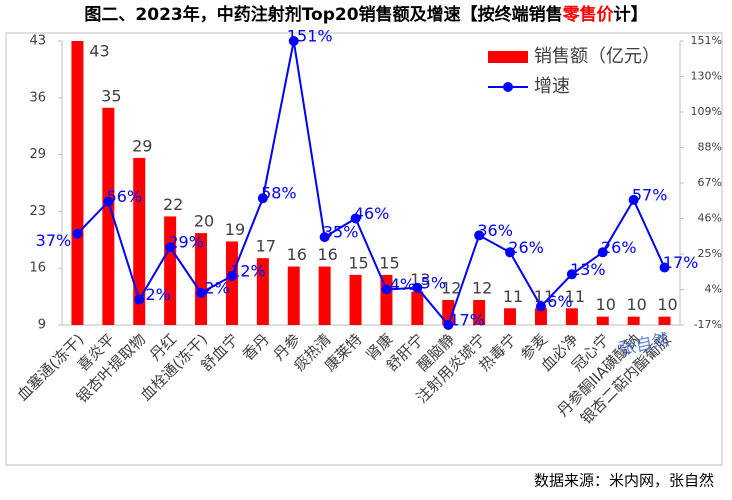 The image size is (732, 500). Describe the element at coordinates (372, 213) in the screenshot. I see `growth-value-label: 46%` at that location.